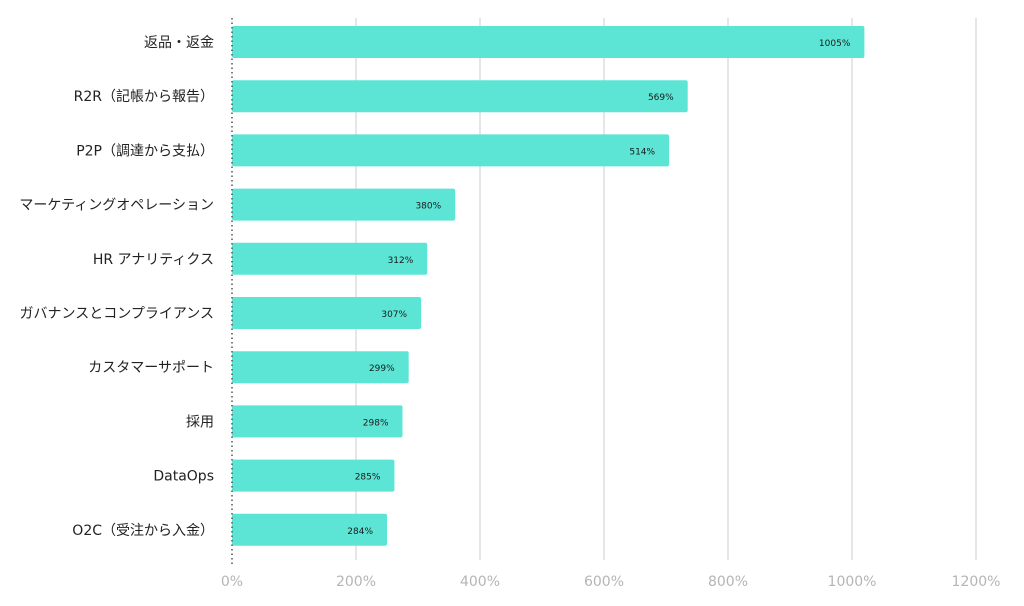  Describe the element at coordinates (117, 314) in the screenshot. I see `category-label-5: ガバナンスとコンプライアンス` at that location.